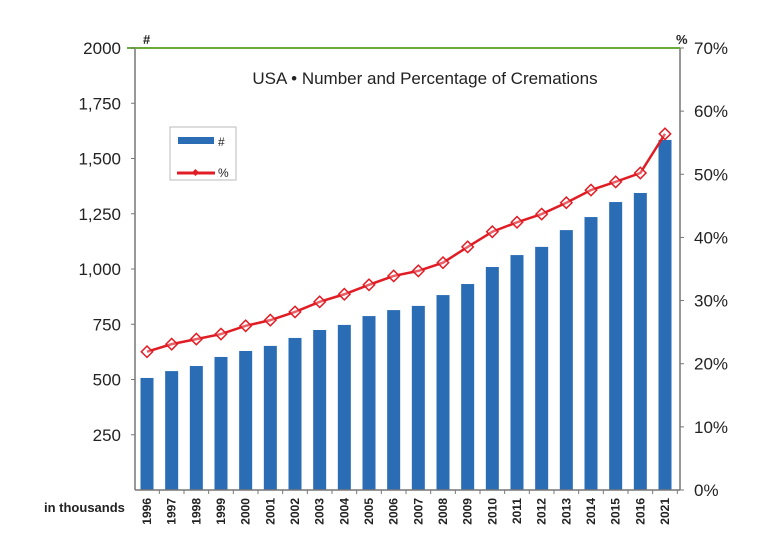 This screenshot has width=768, height=560. I want to click on right-tick-label: 40%, so click(711, 237).